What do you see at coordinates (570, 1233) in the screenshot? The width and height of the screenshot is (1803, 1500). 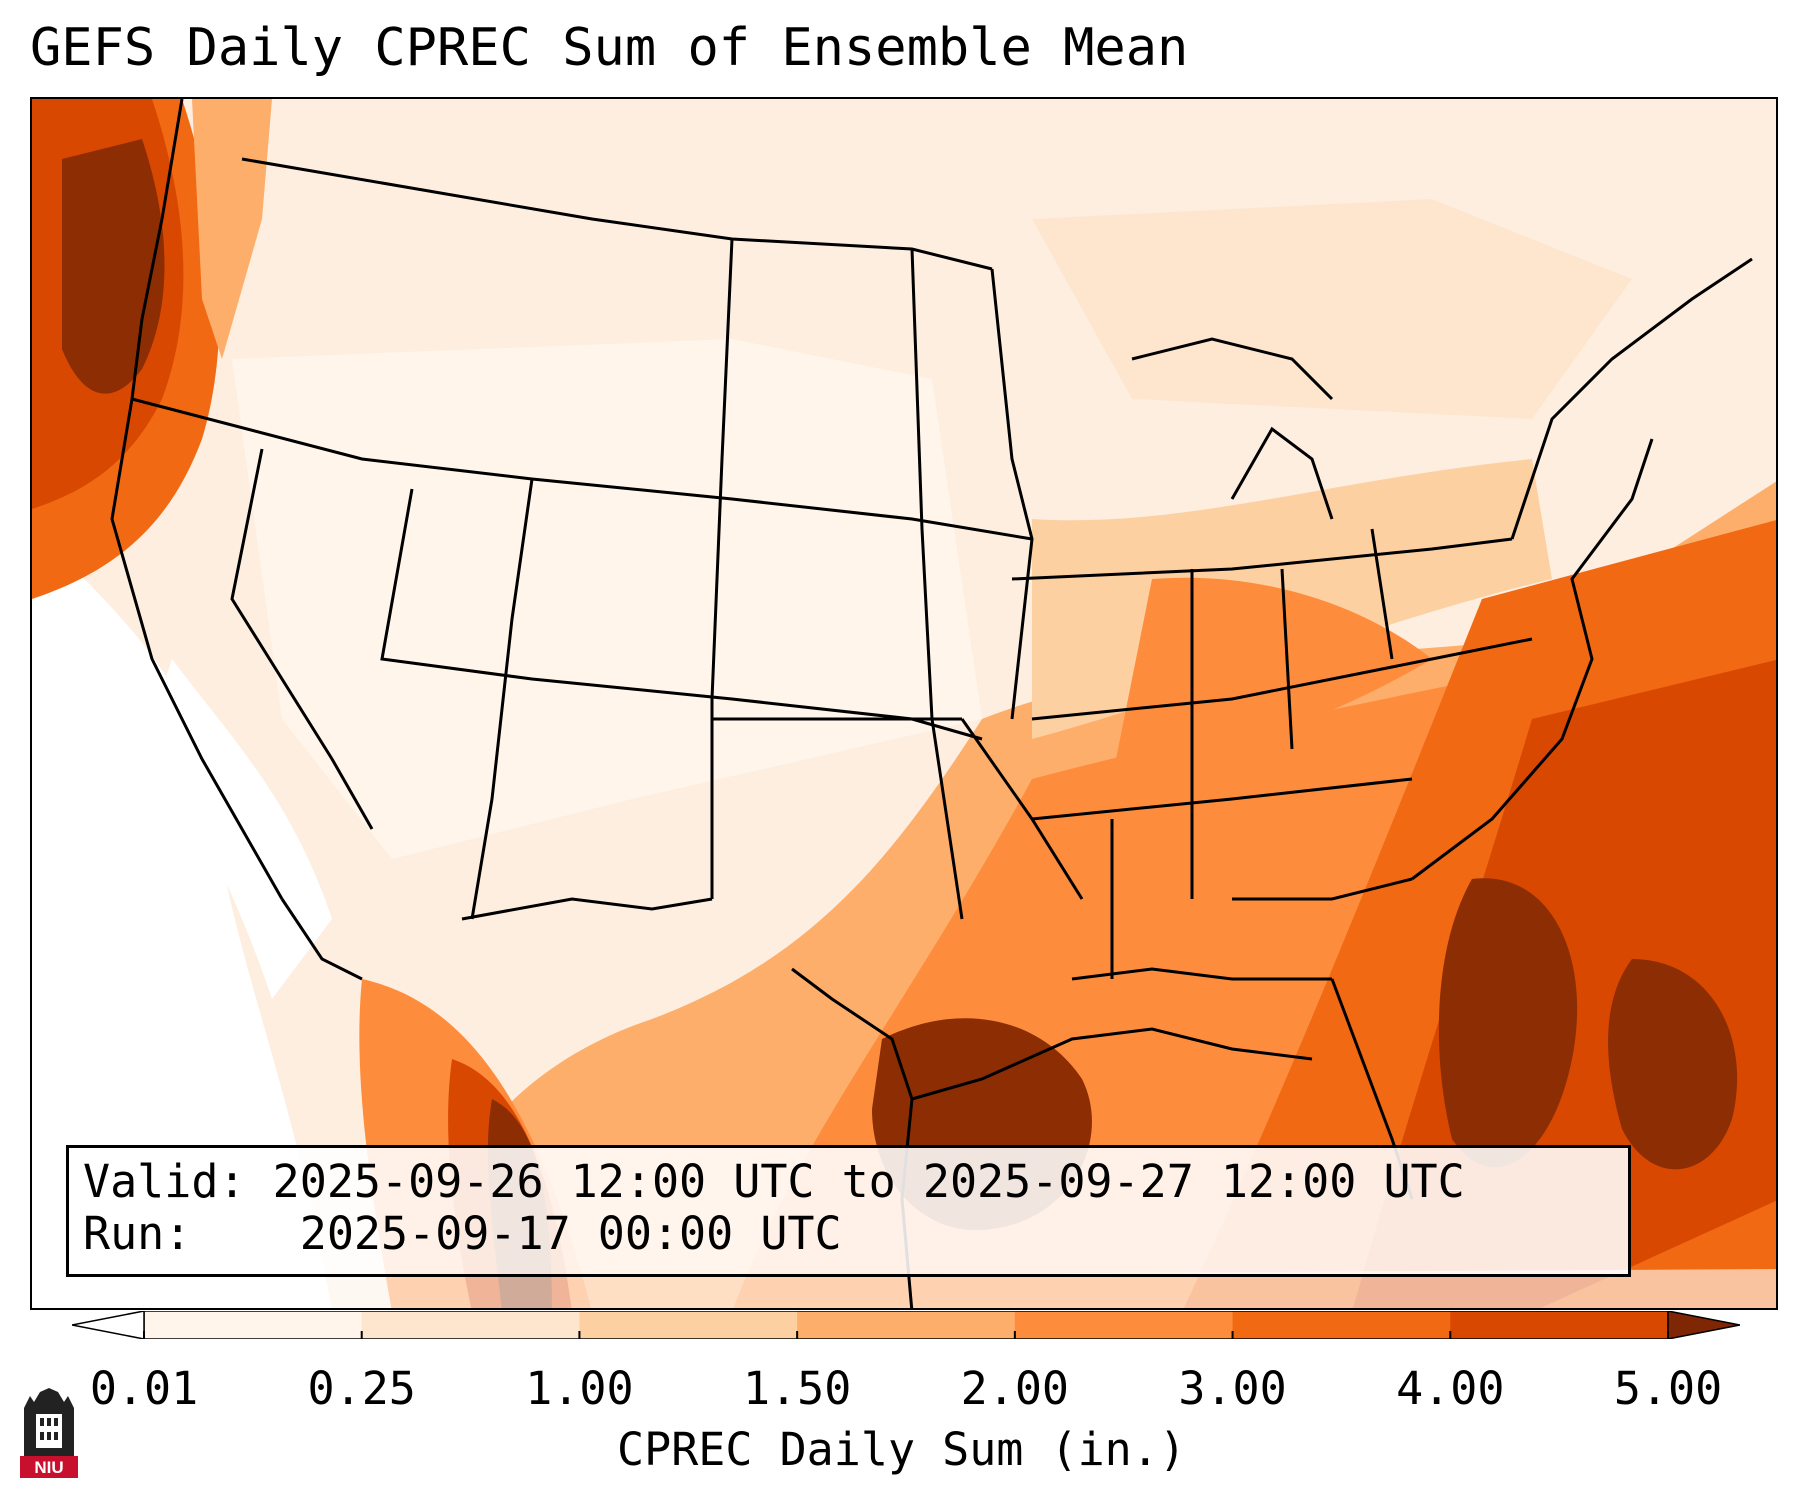 I see `run-value: 2025-09-17 00:00 UTC` at bounding box center [570, 1233].